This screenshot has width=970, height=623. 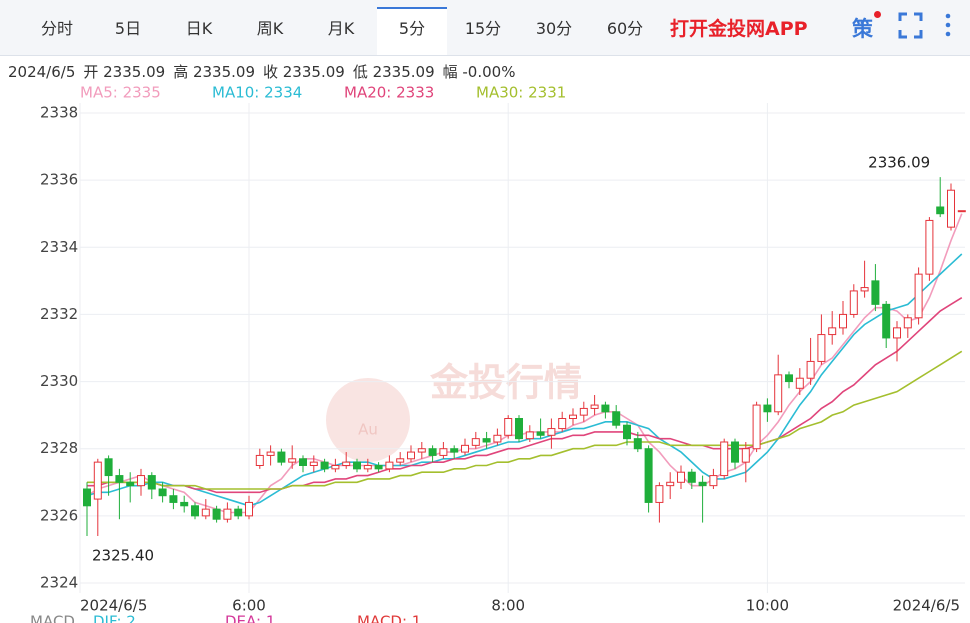 What do you see at coordinates (114, 618) in the screenshot?
I see `macd-label: DIF: 2` at bounding box center [114, 618].